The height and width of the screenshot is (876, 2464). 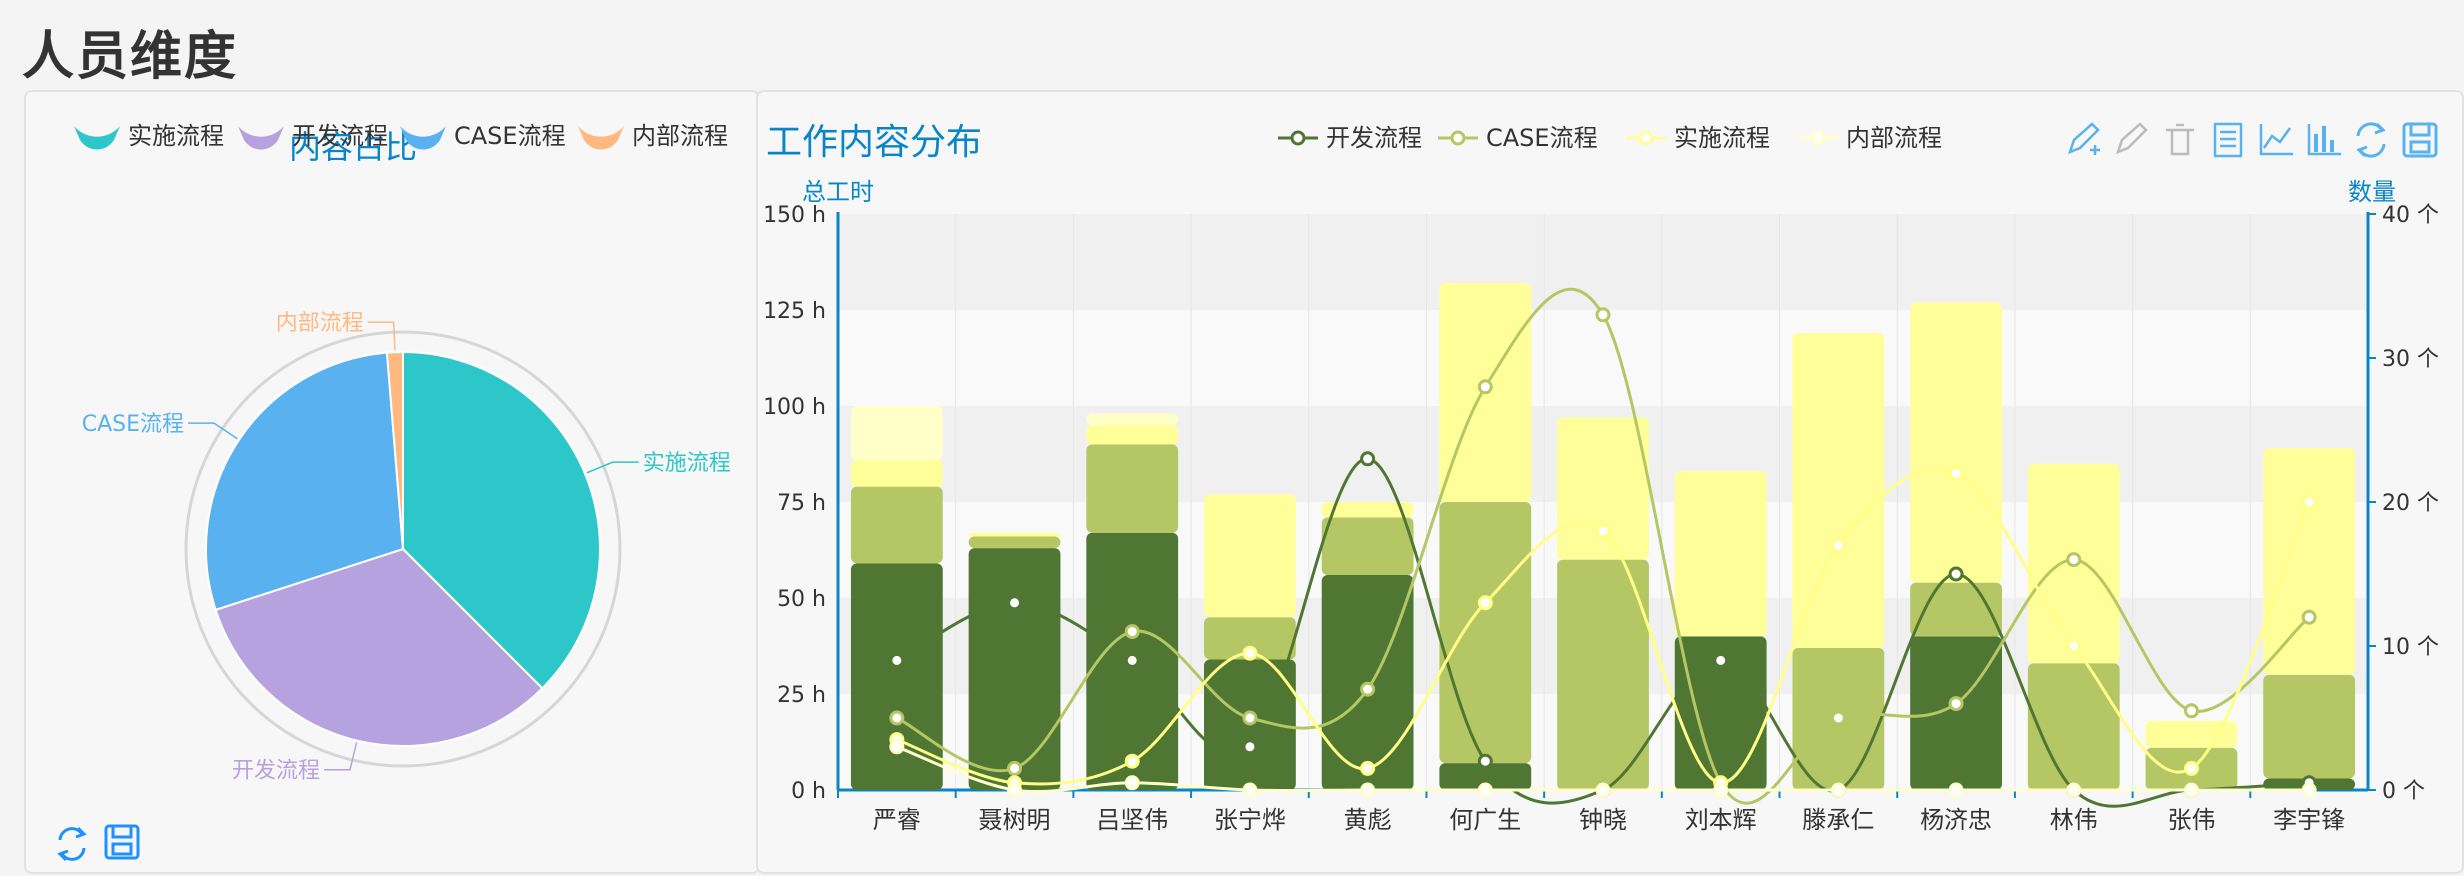 What do you see at coordinates (1542, 138) in the screenshot?
I see `bar-legend-label: CASE流程` at bounding box center [1542, 138].